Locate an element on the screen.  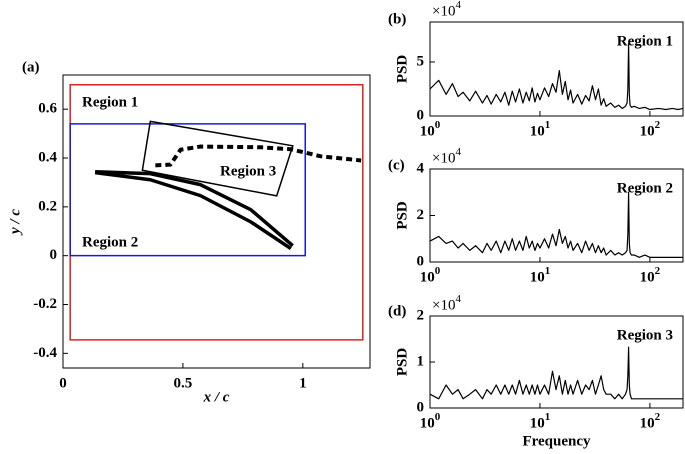
y-axis-label: y / c is located at coordinates (15, 222).